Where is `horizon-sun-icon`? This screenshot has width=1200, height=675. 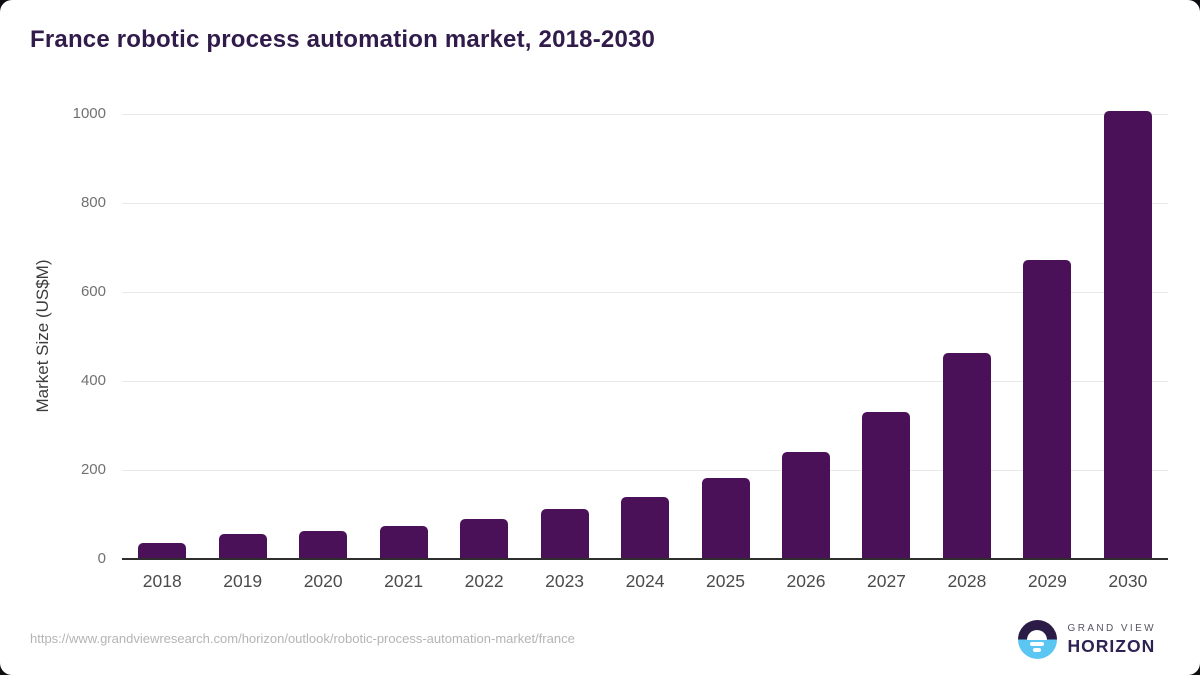
horizon-sun-icon is located at coordinates (1037, 639).